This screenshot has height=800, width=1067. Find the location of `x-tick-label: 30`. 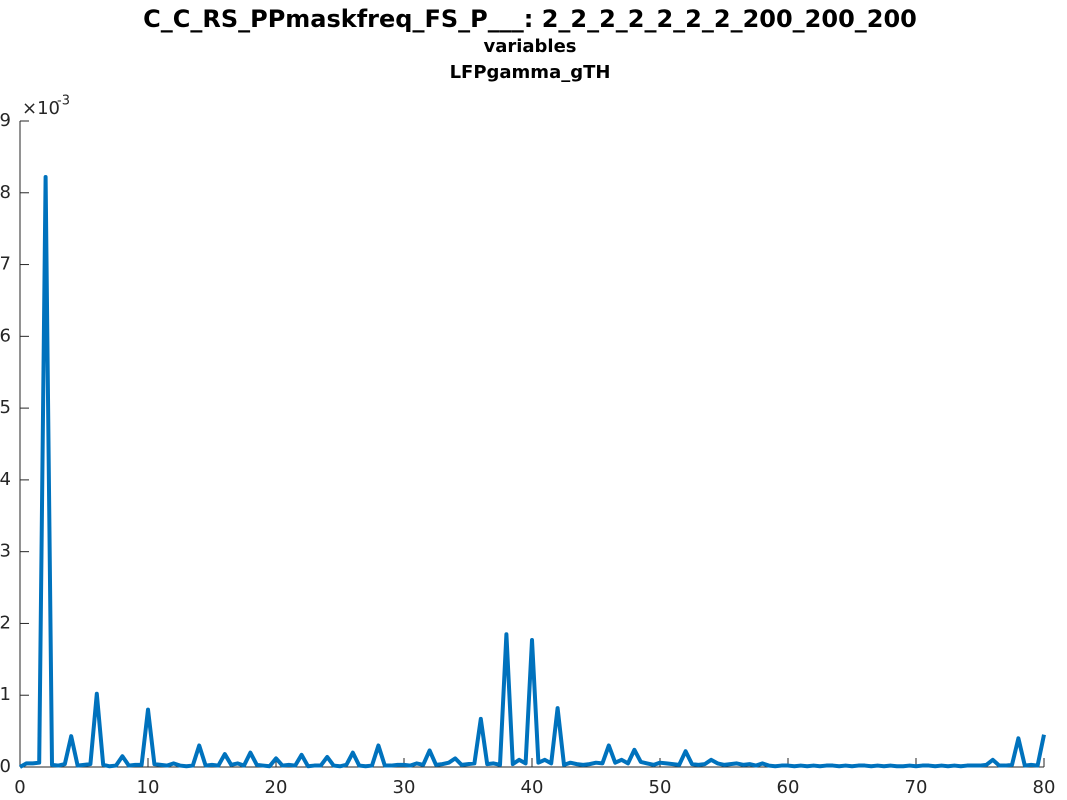

x-tick-label: 30 is located at coordinates (404, 787).